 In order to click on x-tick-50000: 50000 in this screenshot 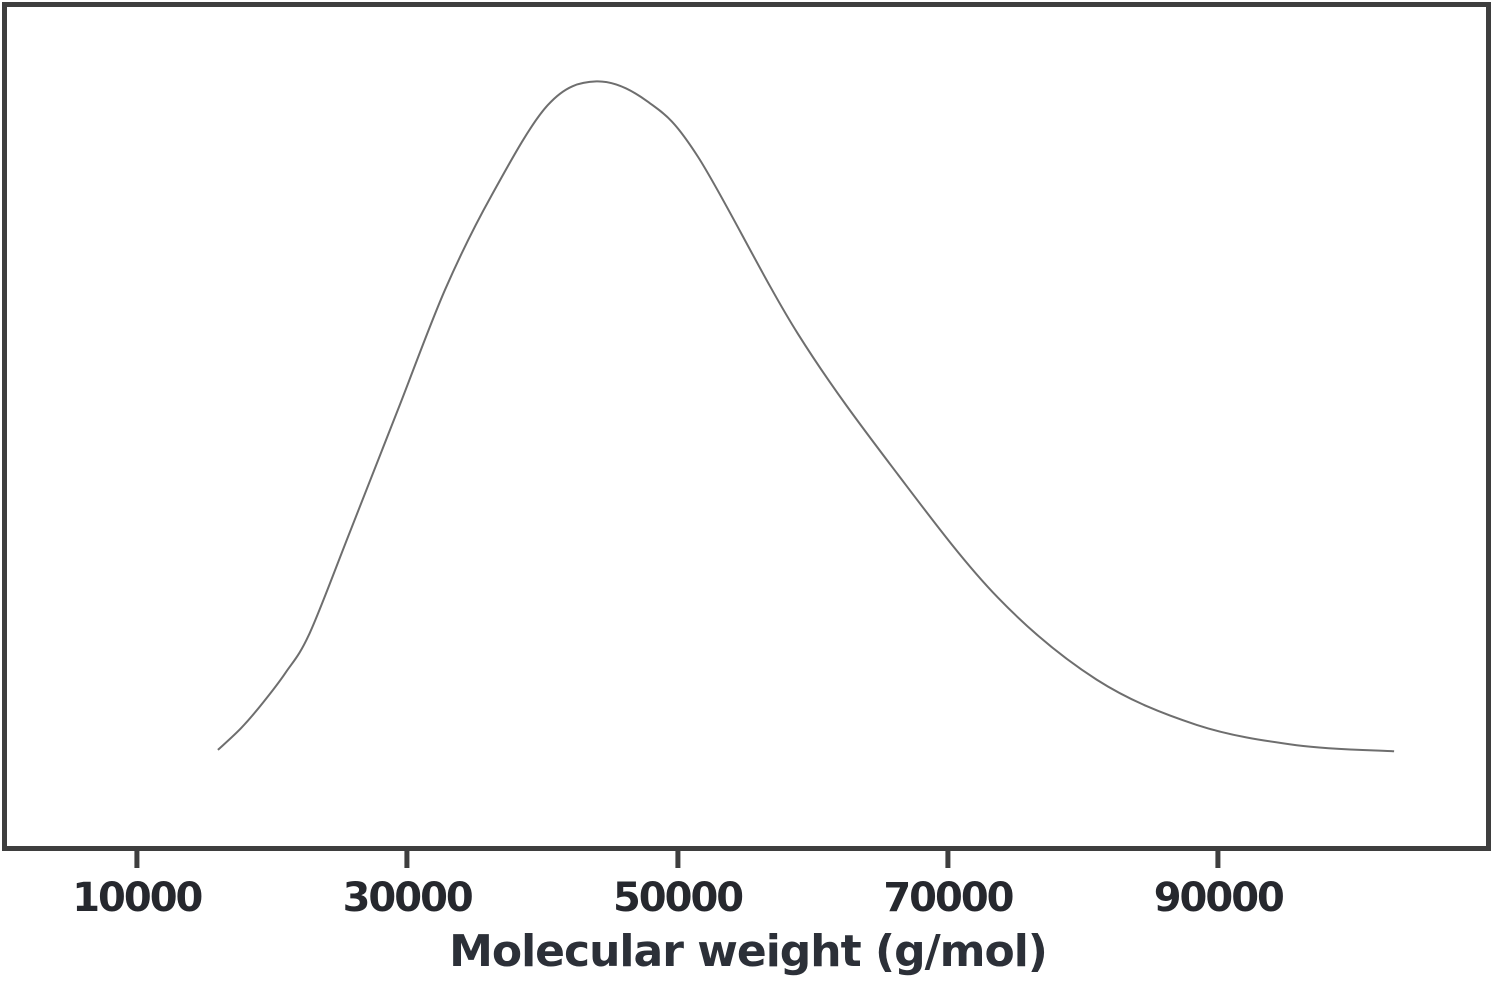, I will do `click(678, 886)`.